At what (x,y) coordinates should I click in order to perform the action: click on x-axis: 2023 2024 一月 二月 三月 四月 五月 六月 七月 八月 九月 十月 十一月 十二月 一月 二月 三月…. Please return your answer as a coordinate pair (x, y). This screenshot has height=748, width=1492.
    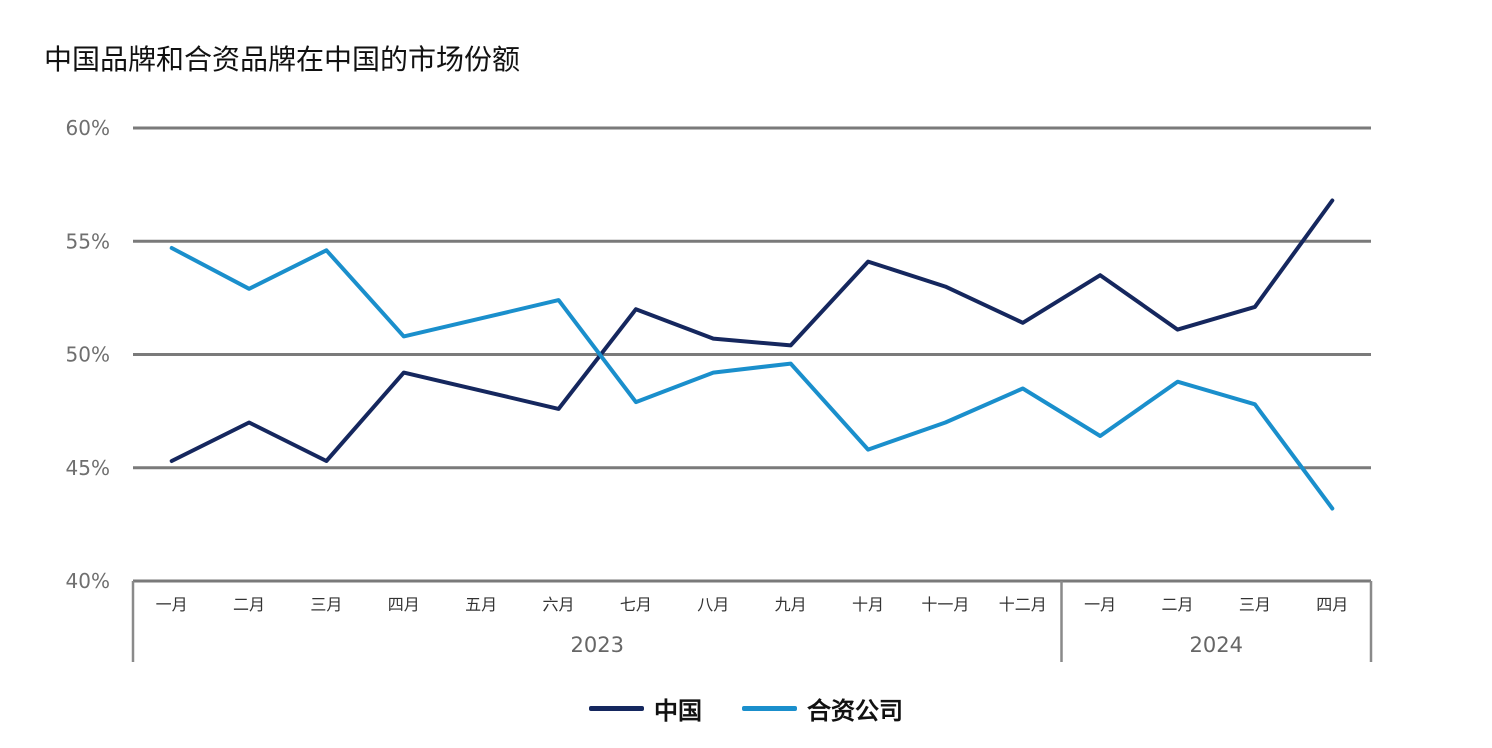
    Looking at the image, I should click on (752, 620).